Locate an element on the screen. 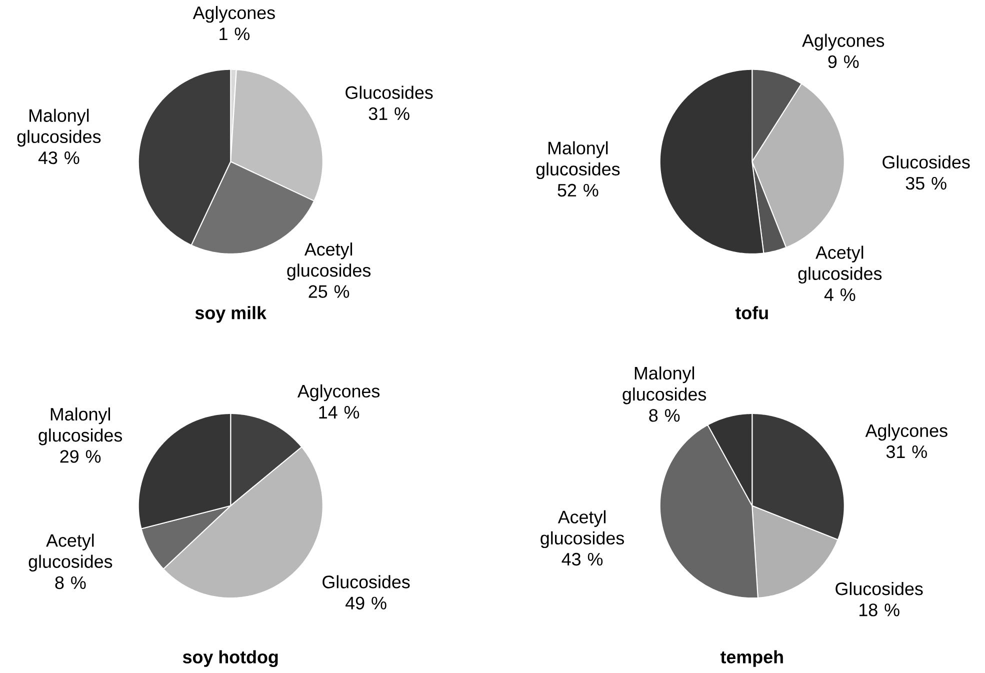 The width and height of the screenshot is (985, 673). text: tempeh is located at coordinates (751, 658).